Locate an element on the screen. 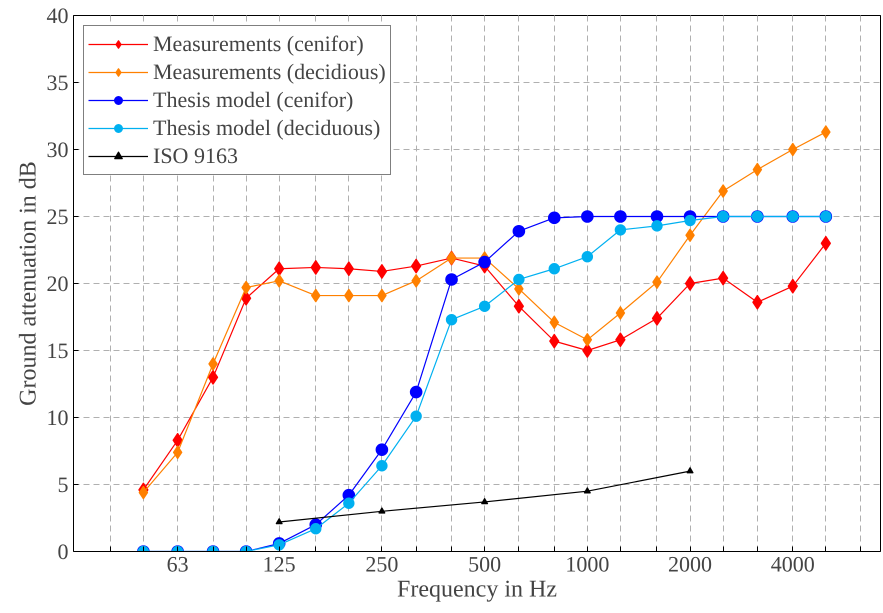  y-tick-label: 0 is located at coordinates (63, 551).